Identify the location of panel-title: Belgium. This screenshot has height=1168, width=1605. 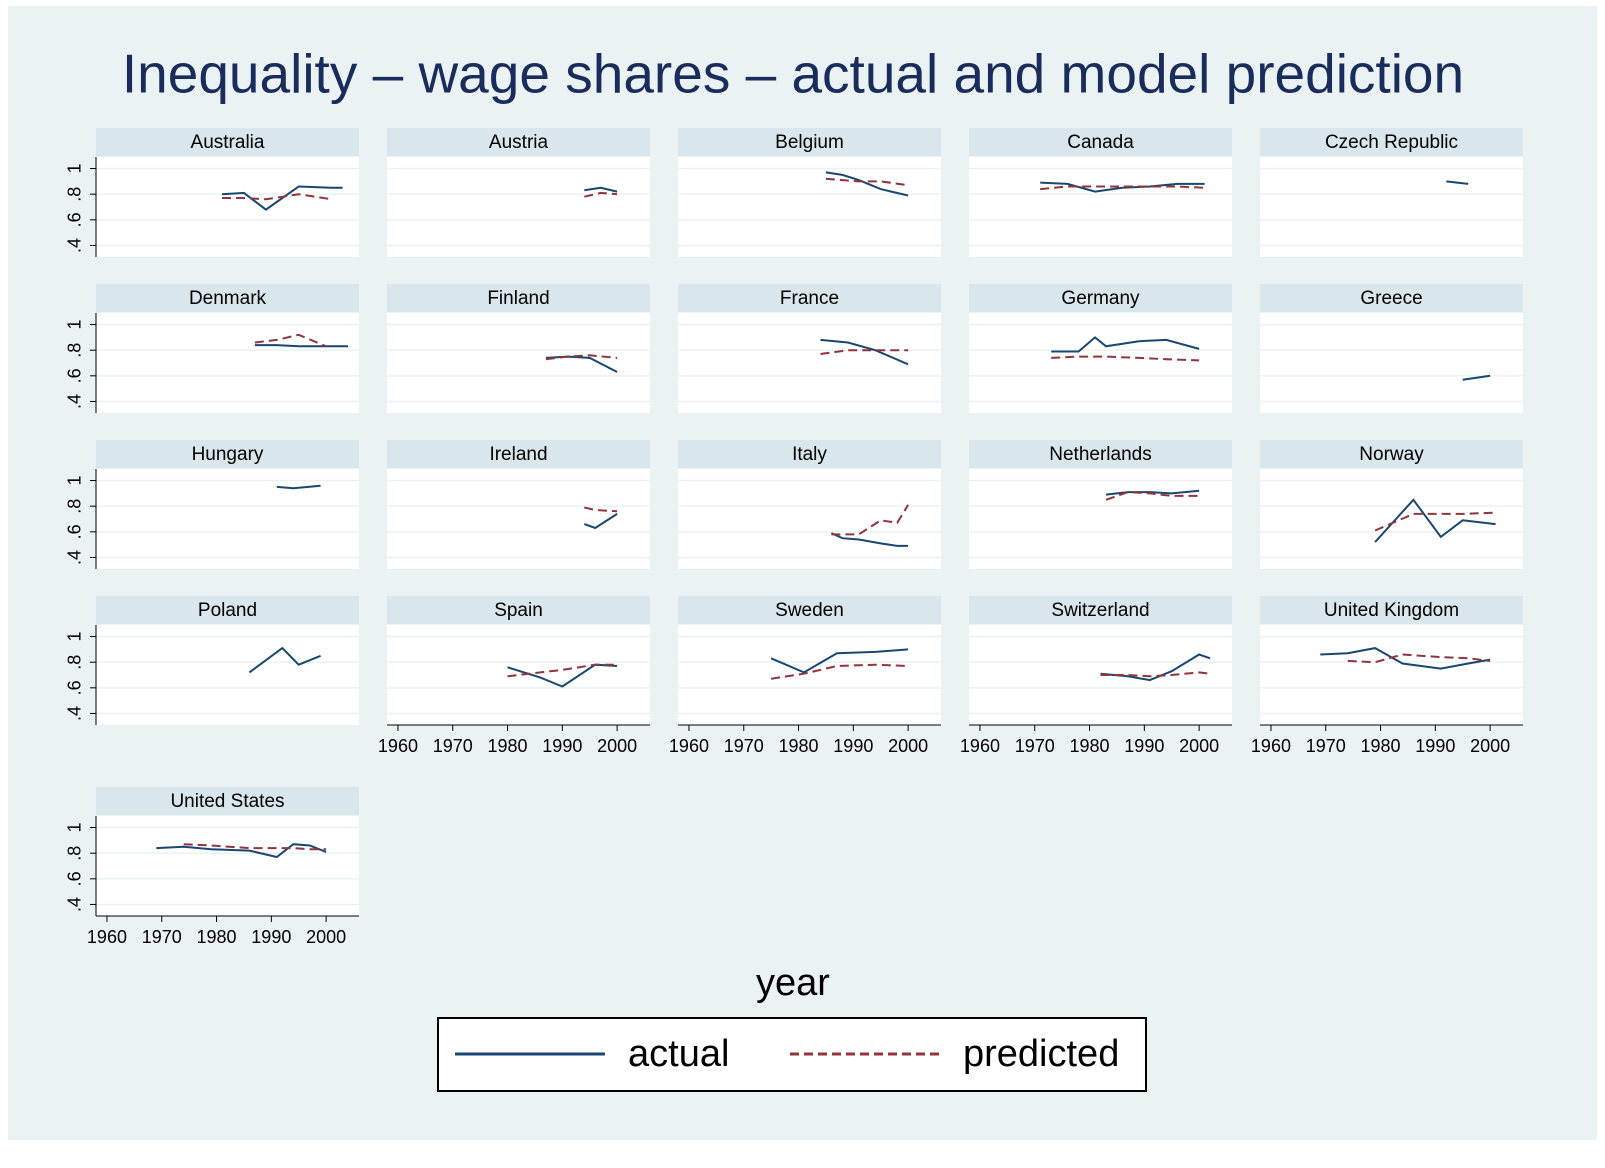
(809, 142).